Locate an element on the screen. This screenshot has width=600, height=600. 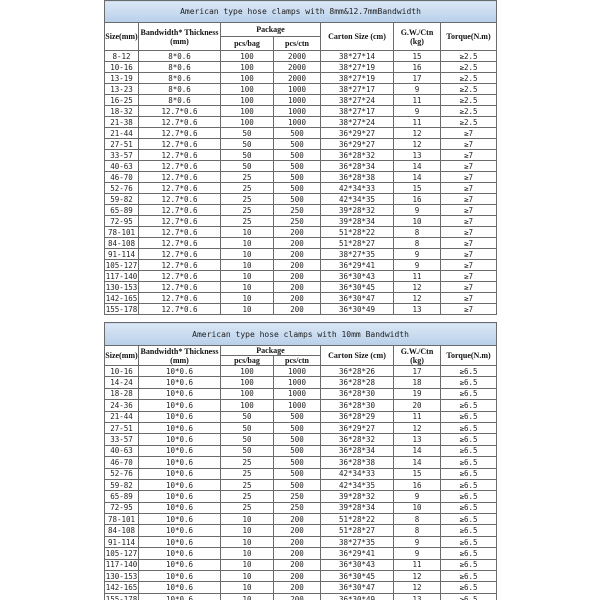
cell: 33-57 is located at coordinates (121, 155).